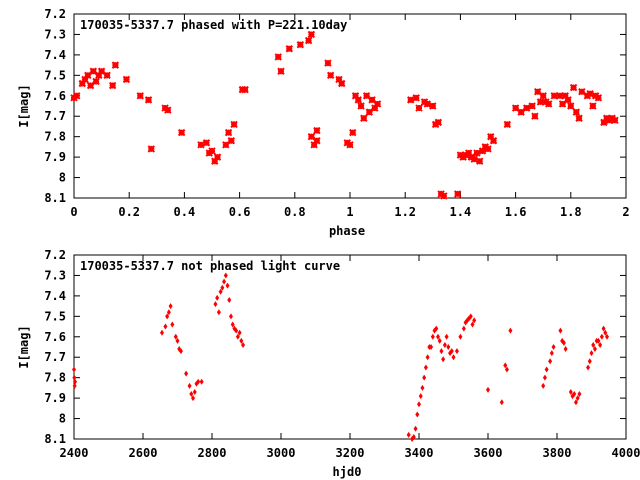 The image size is (640, 480). What do you see at coordinates (295, 212) in the screenshot?
I see `phased-x-tick-label: 0.8` at bounding box center [295, 212].